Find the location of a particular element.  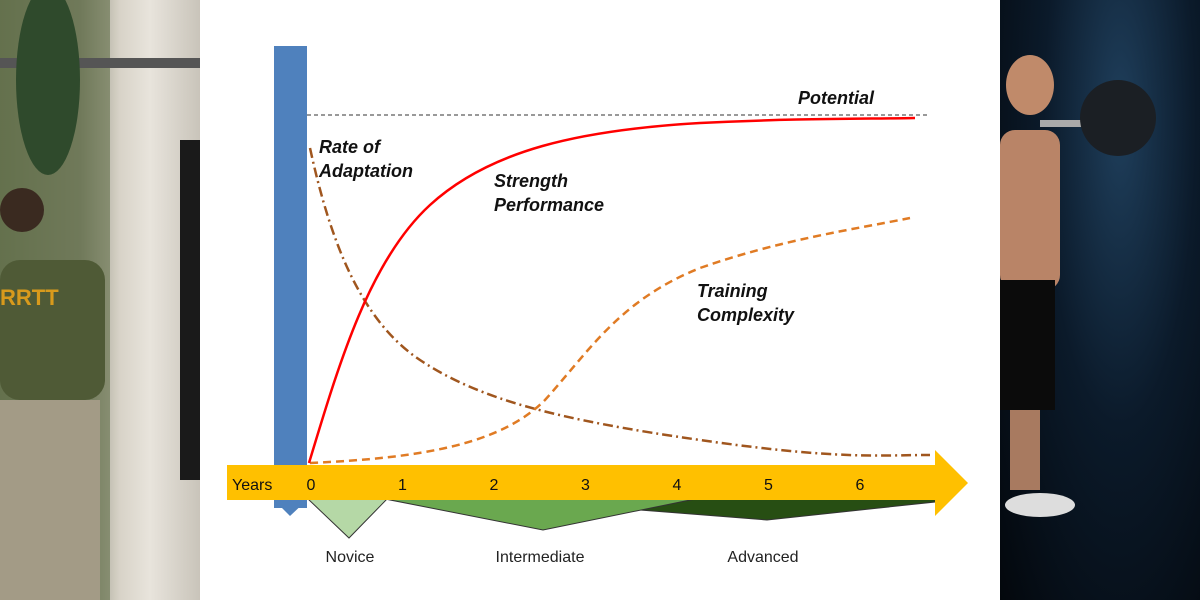

axis-tick-label: 4 is located at coordinates (677, 485).